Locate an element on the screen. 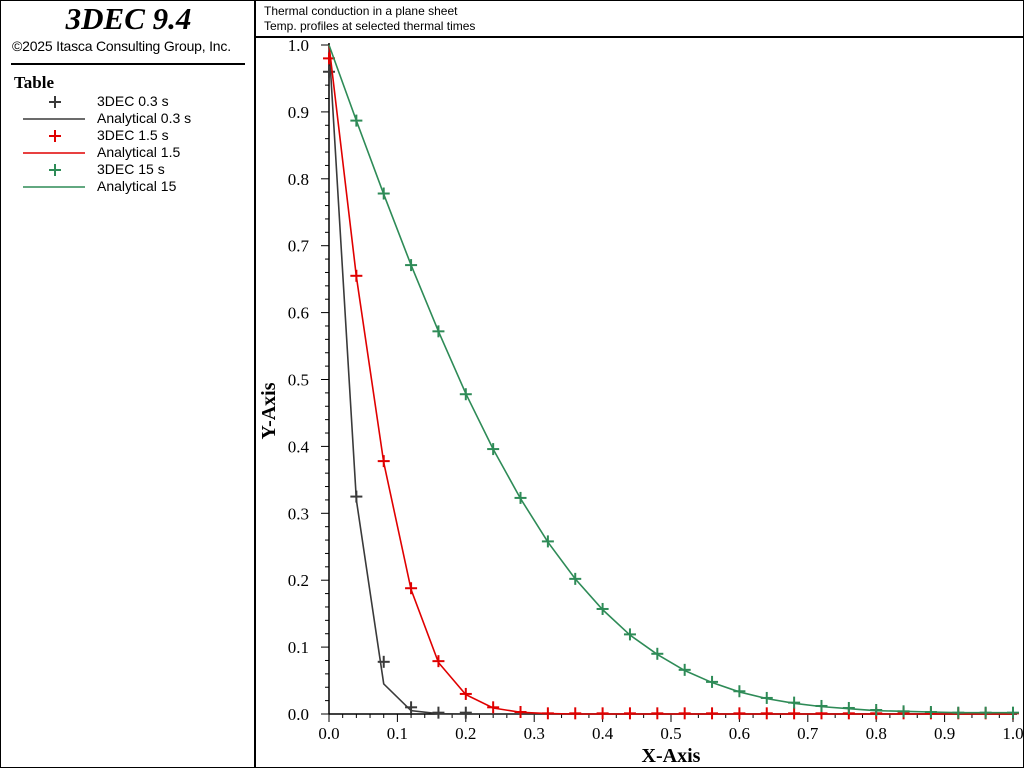  chart-subtitle: Temp. profiles at selected thermal times is located at coordinates (370, 26).